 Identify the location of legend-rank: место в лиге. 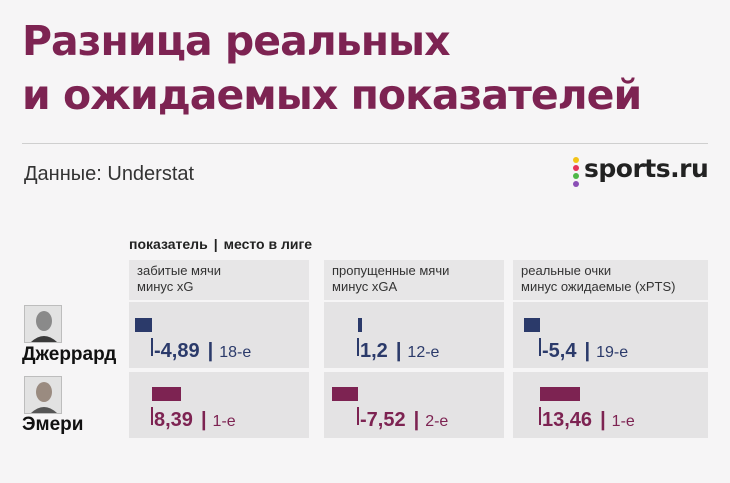
(268, 244).